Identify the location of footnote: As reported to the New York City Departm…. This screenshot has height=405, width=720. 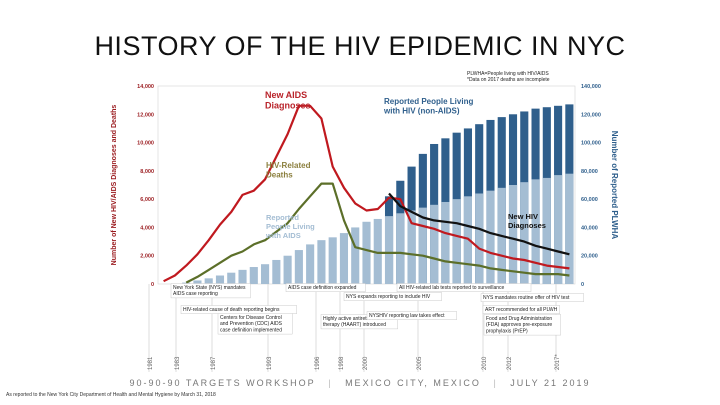
(111, 395).